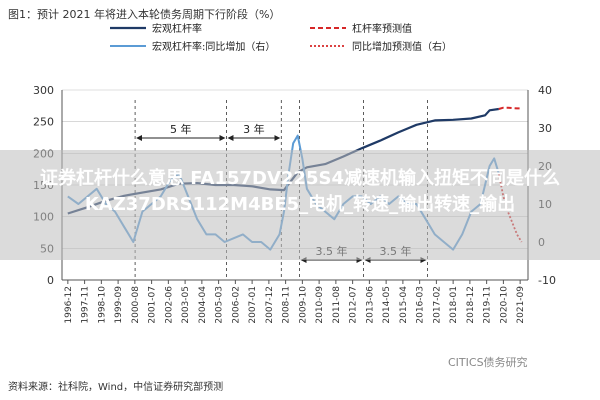  I want to click on x-tick-label: 2001-07, so click(153, 305).